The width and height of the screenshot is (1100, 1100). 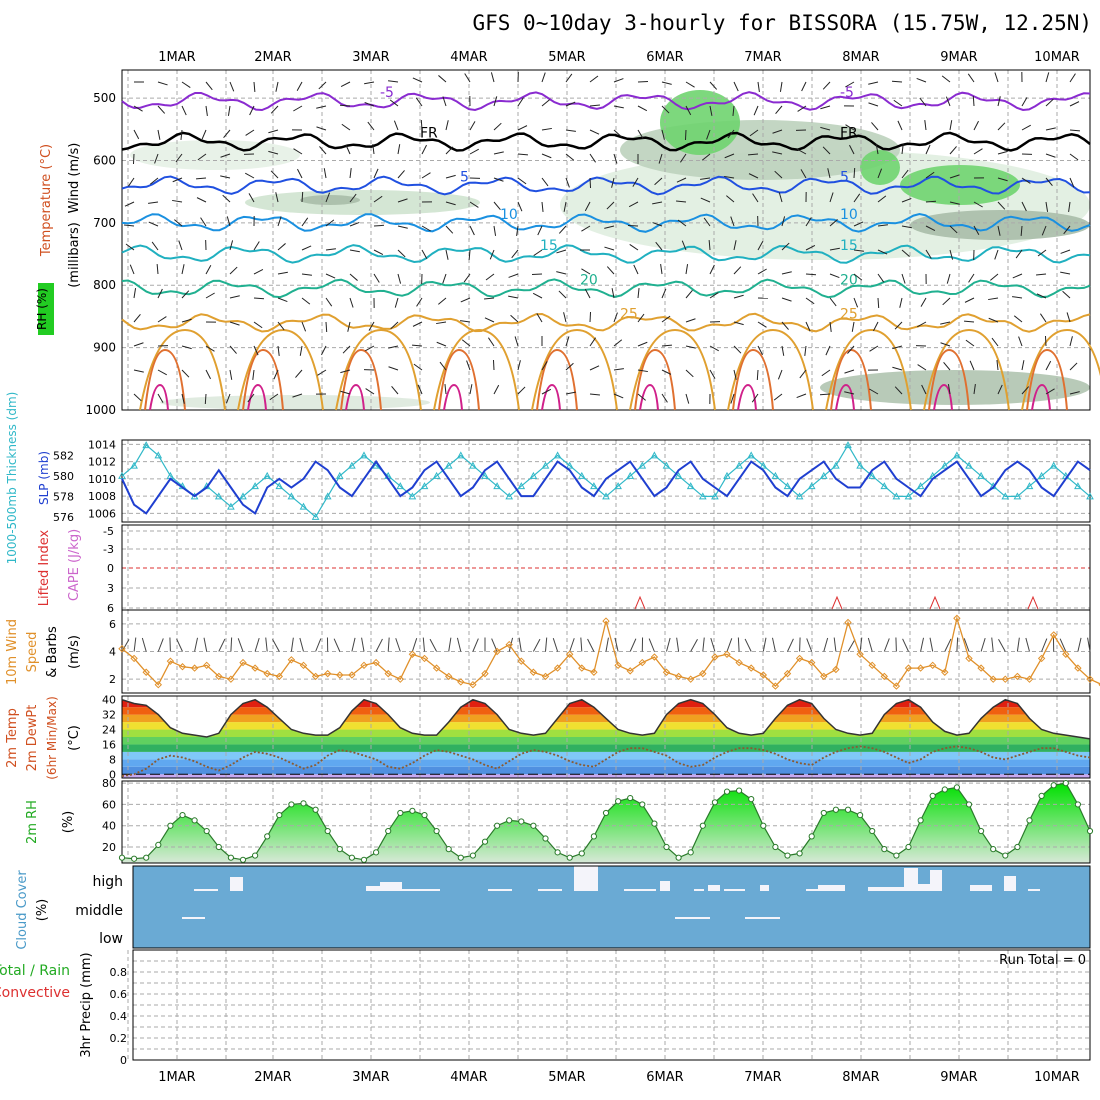 What do you see at coordinates (108, 549) in the screenshot?
I see `li-tick-label: -3` at bounding box center [108, 549].